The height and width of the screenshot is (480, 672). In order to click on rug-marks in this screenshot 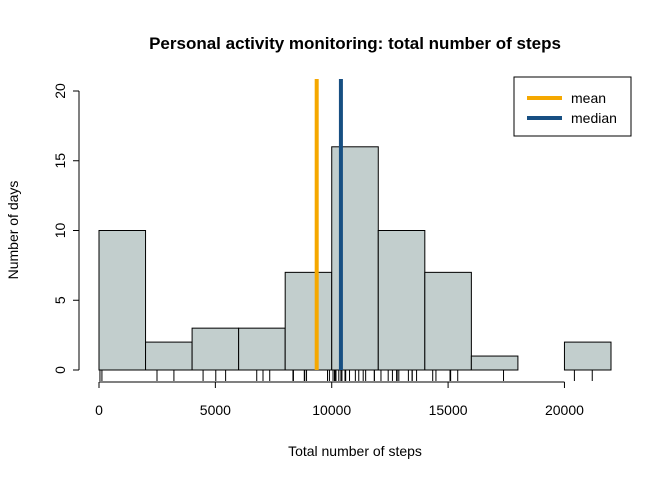, I will do `click(346, 375)`.